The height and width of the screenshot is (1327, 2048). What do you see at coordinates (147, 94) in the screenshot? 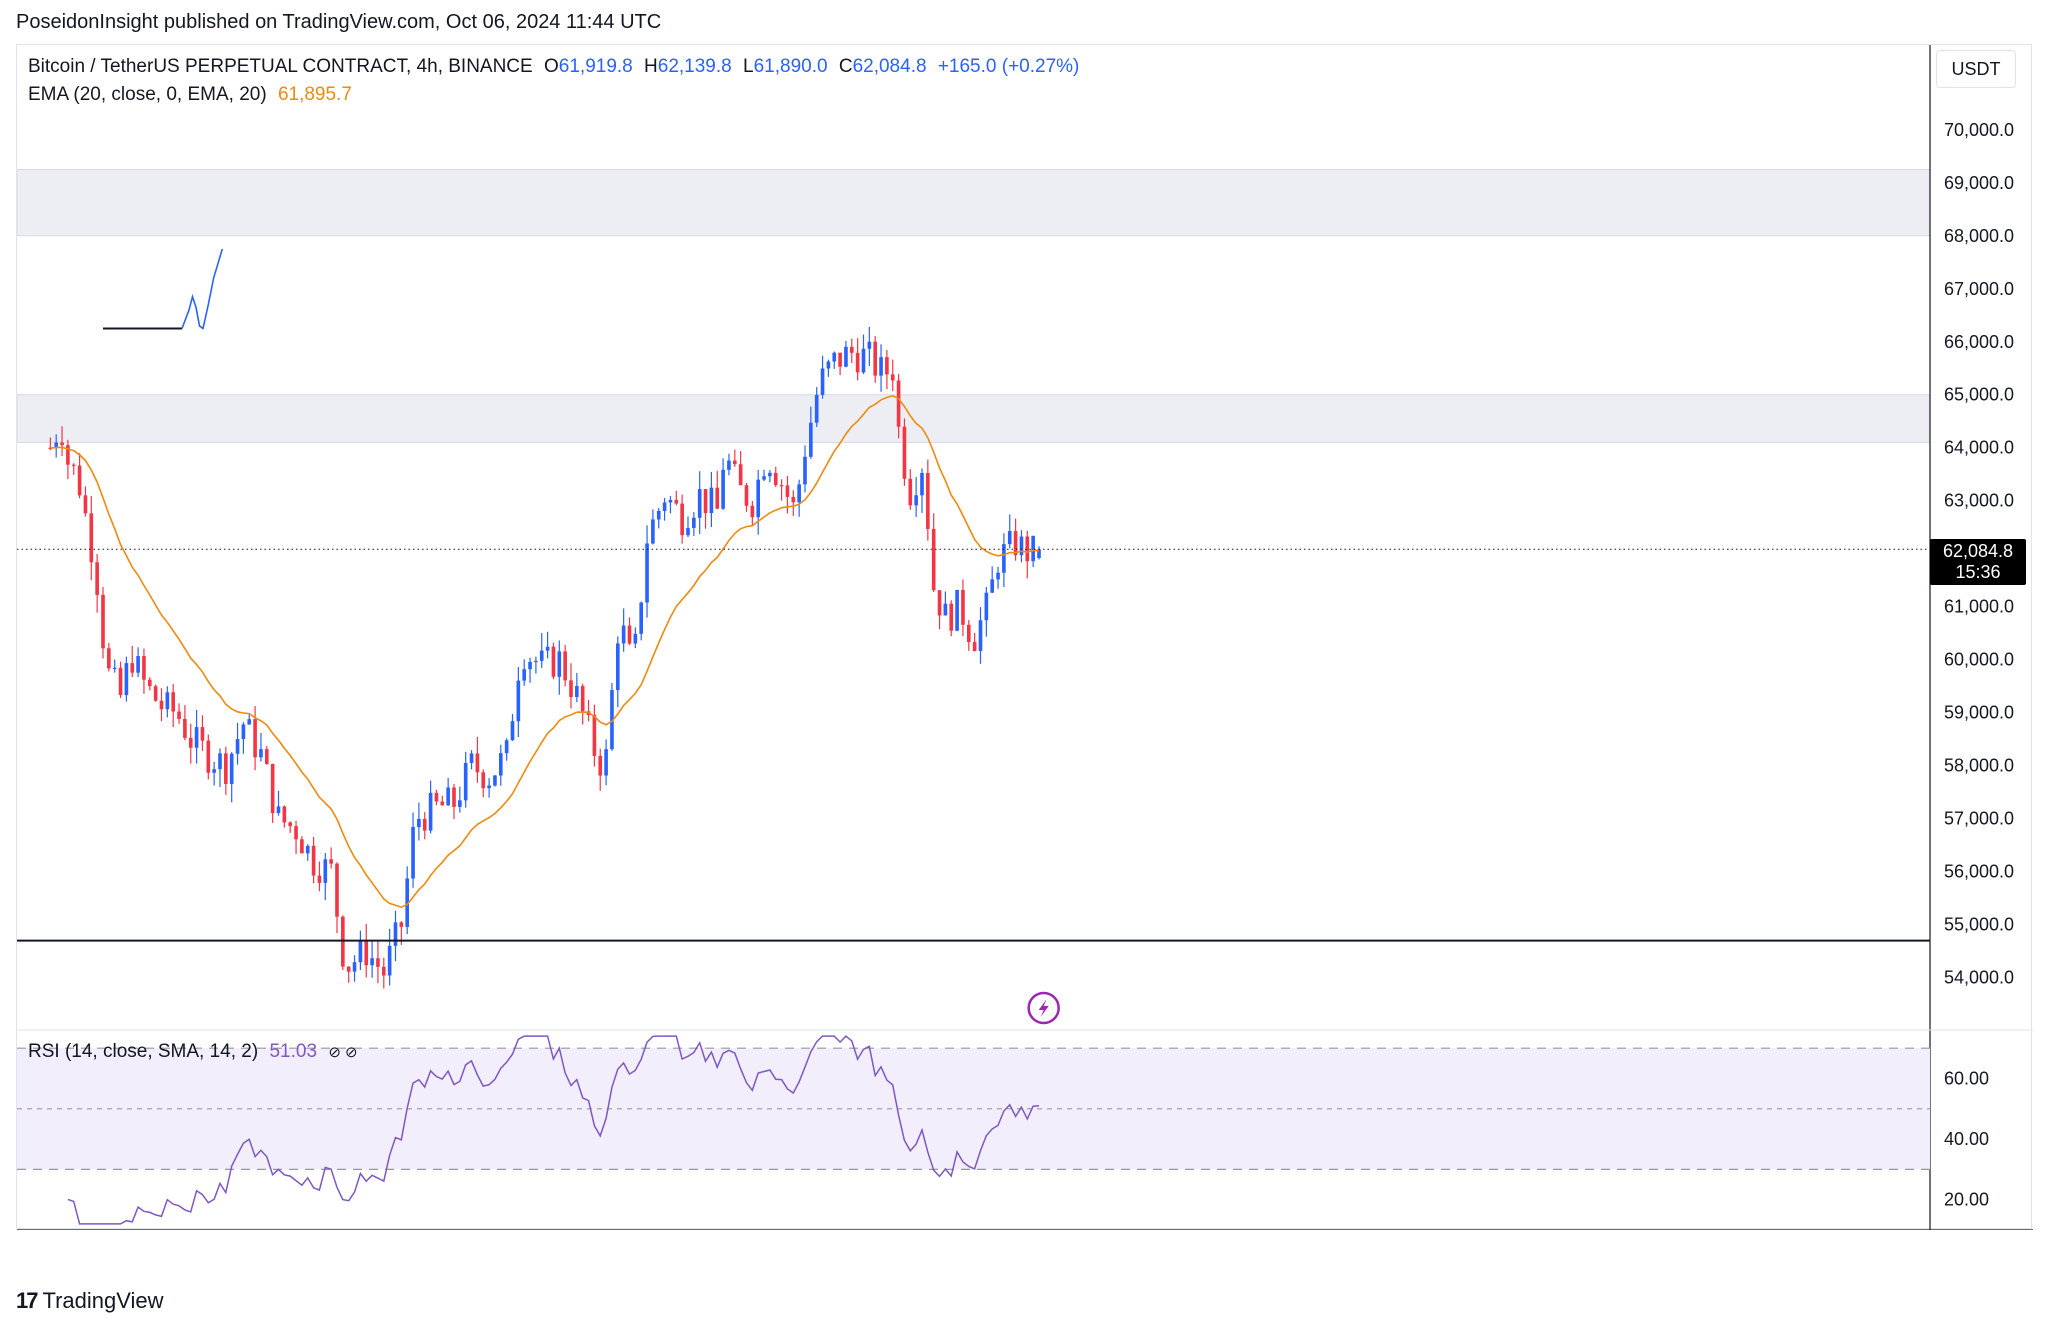
I see `ema-label: EMA (20, close, 0, EMA, 20)` at bounding box center [147, 94].